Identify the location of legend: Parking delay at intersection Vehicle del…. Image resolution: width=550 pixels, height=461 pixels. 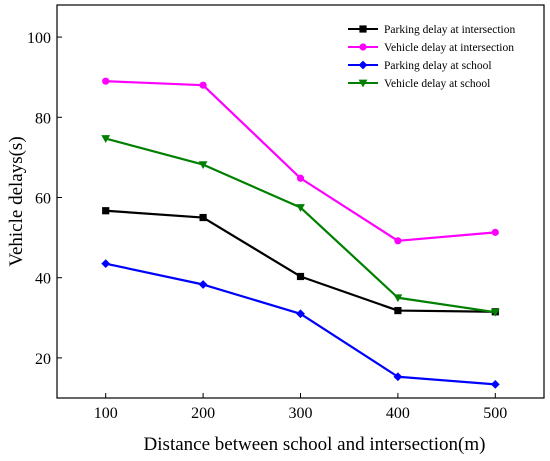
(432, 57).